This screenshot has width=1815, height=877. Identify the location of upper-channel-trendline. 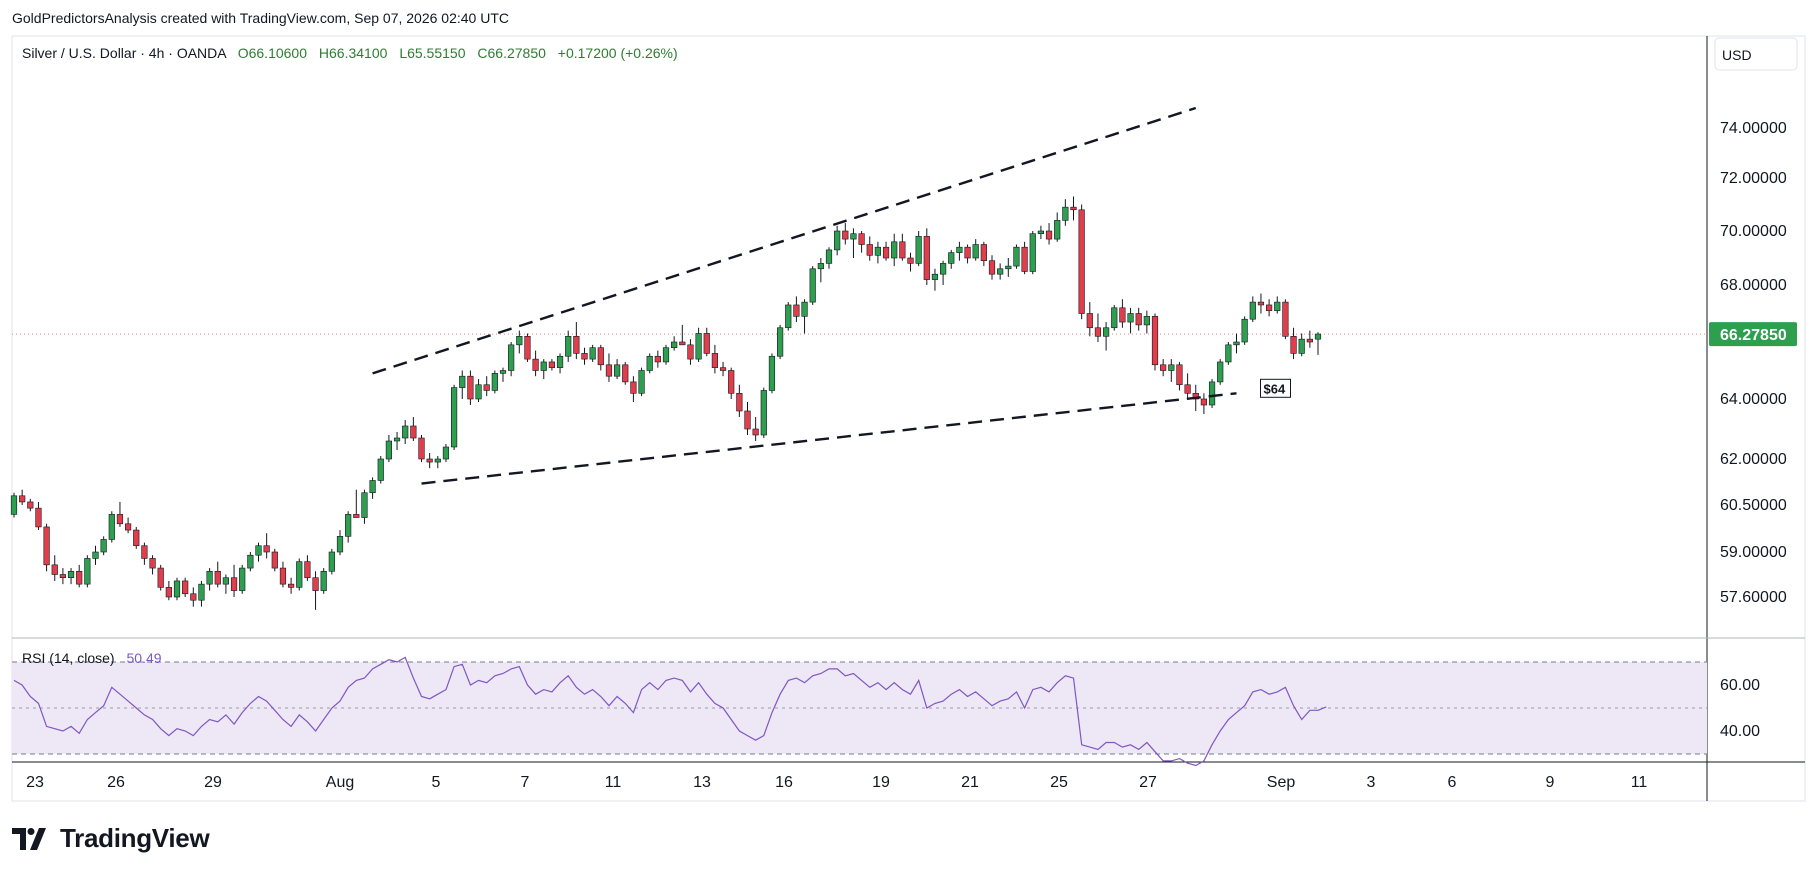
(784, 240).